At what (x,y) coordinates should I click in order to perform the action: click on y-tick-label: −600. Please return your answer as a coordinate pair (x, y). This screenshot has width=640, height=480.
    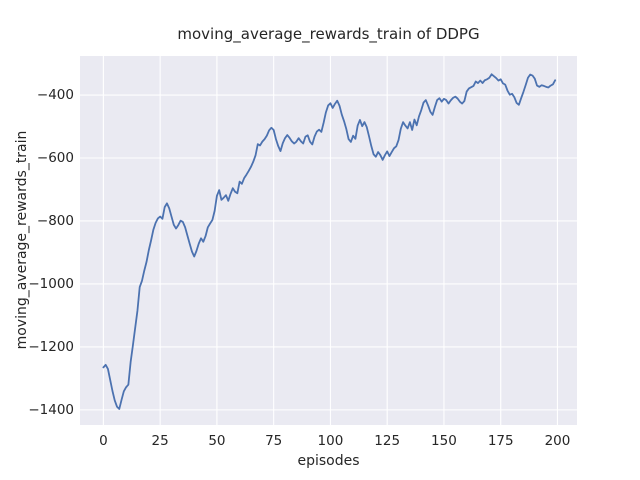
    Looking at the image, I should click on (55, 158).